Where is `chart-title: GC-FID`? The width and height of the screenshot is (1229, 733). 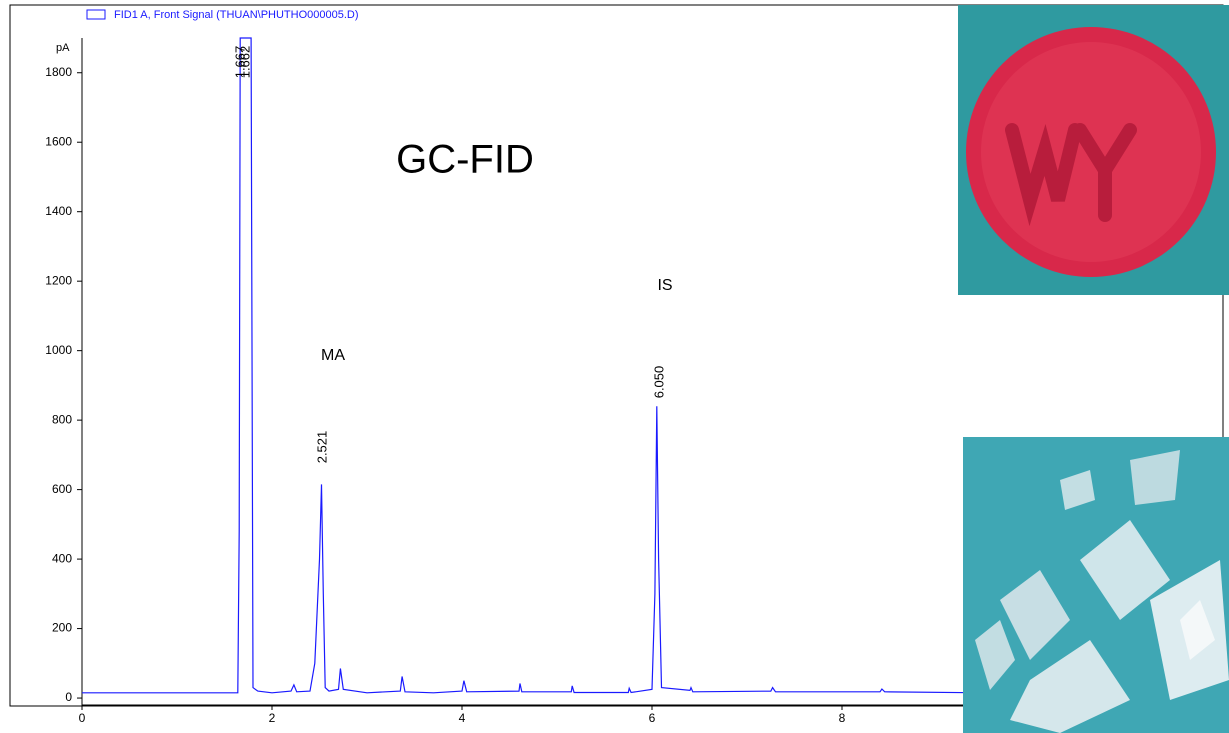 chart-title: GC-FID is located at coordinates (465, 160).